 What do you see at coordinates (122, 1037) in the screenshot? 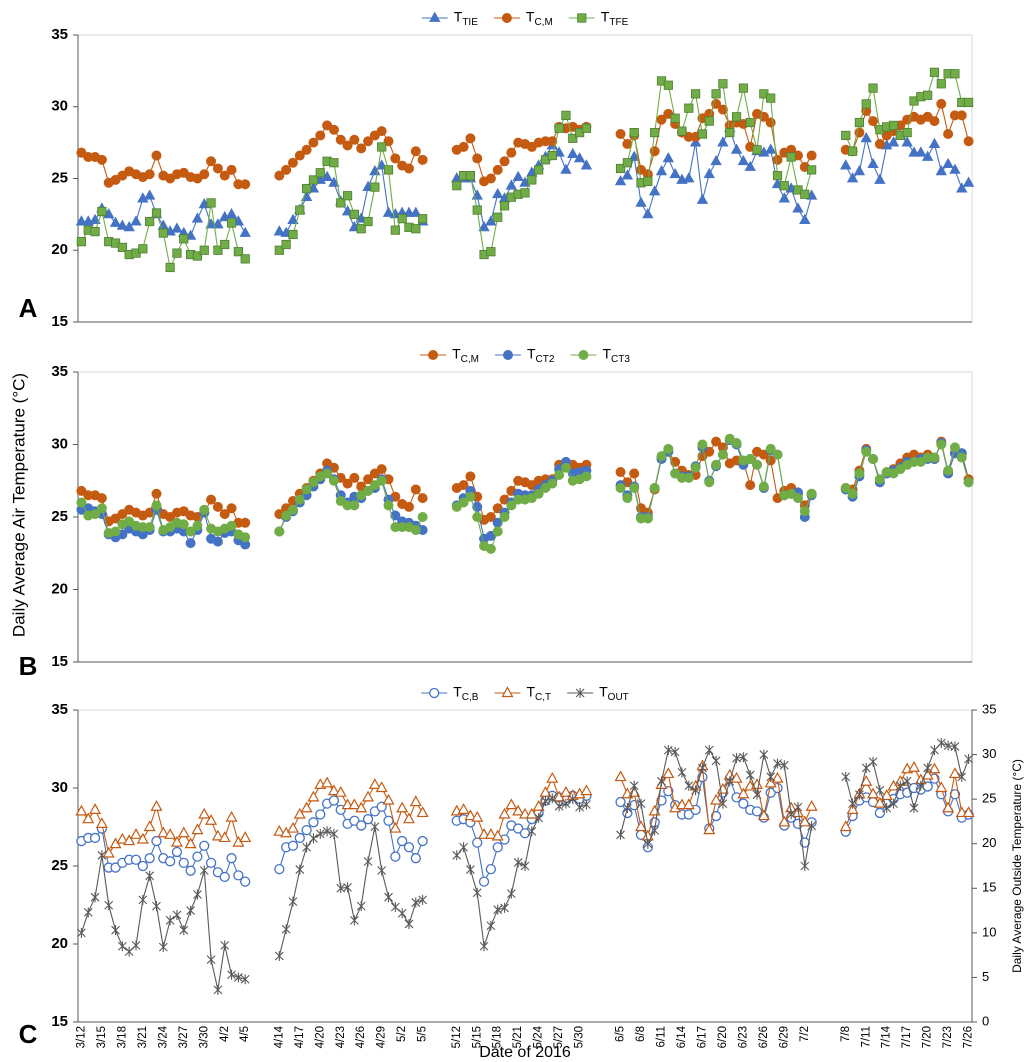
I see `x-tick-label: 3/18` at bounding box center [122, 1037].